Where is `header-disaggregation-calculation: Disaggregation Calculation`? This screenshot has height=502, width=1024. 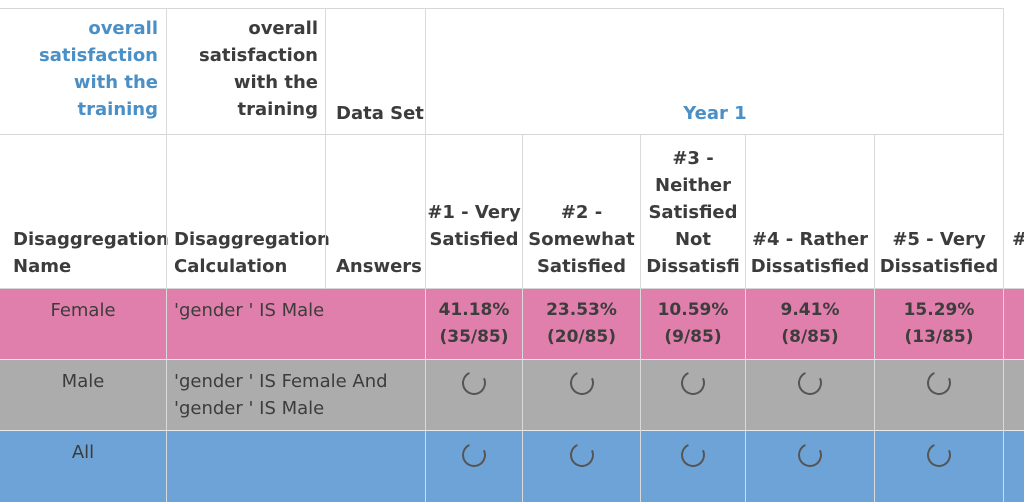
header-disaggregation-calculation: Disaggregation Calculation is located at coordinates (252, 253).